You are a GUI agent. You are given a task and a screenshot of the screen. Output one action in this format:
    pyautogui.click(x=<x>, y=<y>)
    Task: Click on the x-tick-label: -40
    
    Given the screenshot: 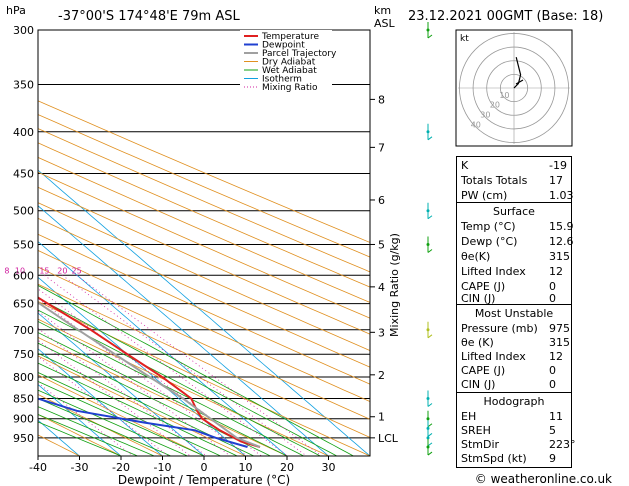 What is the action you would take?
    pyautogui.click(x=38, y=467)
    